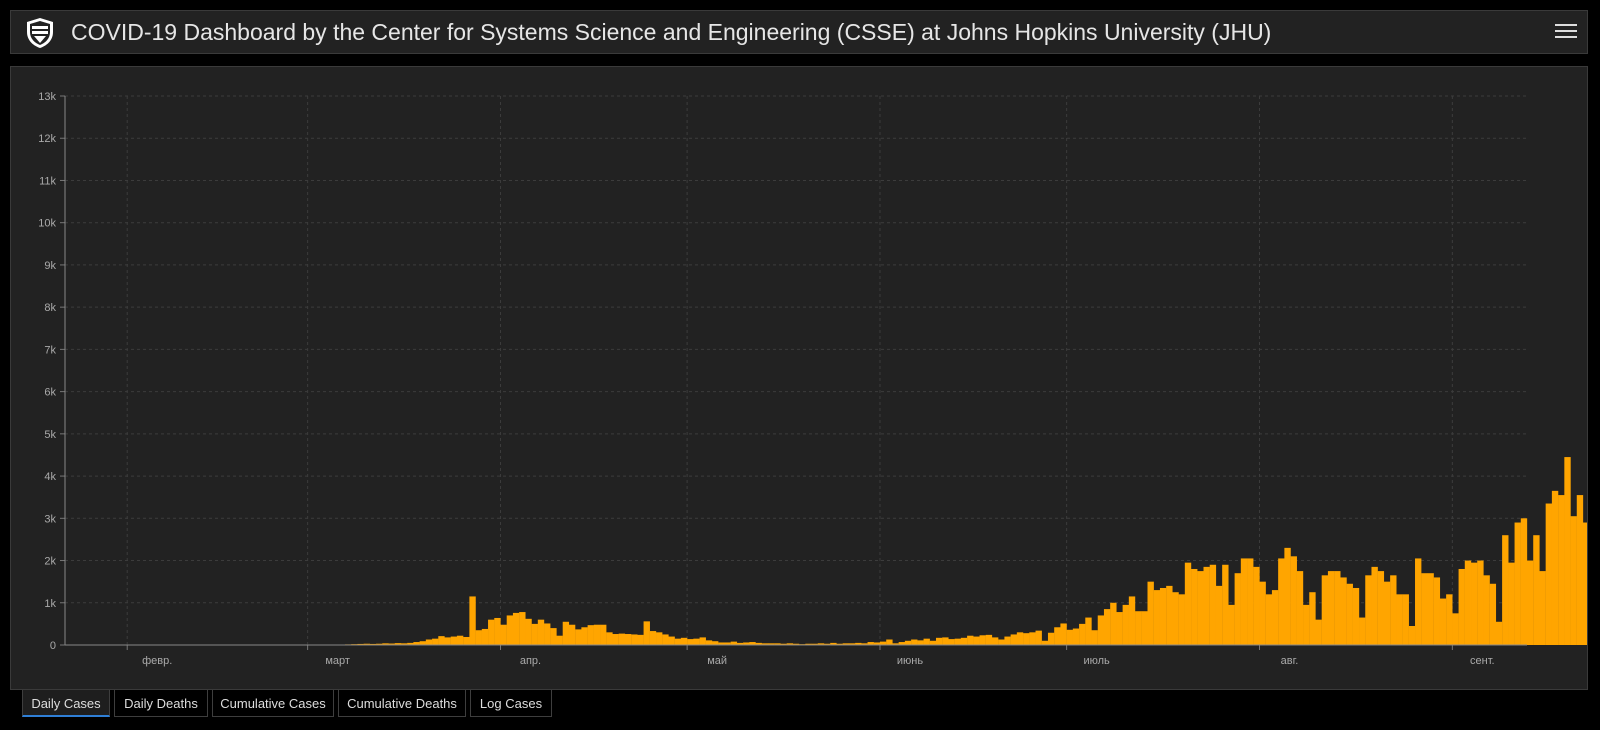  I want to click on x-tick-label: июль, so click(1096, 661).